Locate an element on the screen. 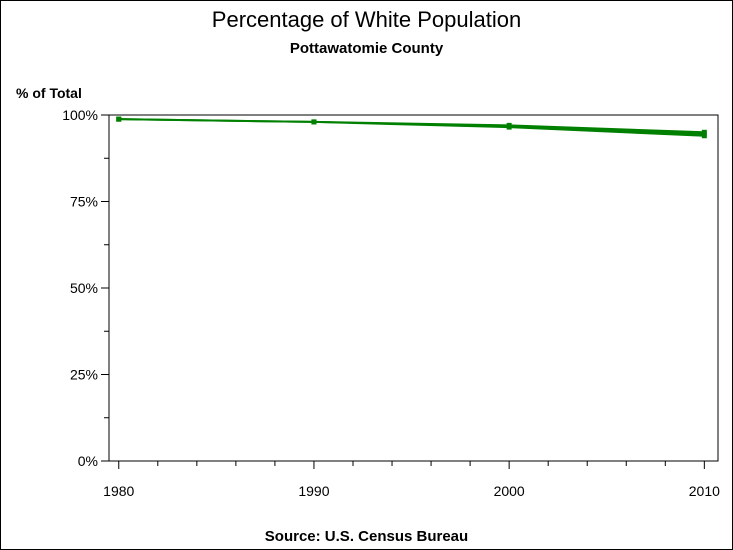 The height and width of the screenshot is (550, 733). x-tick-label: 1990 is located at coordinates (313, 491).